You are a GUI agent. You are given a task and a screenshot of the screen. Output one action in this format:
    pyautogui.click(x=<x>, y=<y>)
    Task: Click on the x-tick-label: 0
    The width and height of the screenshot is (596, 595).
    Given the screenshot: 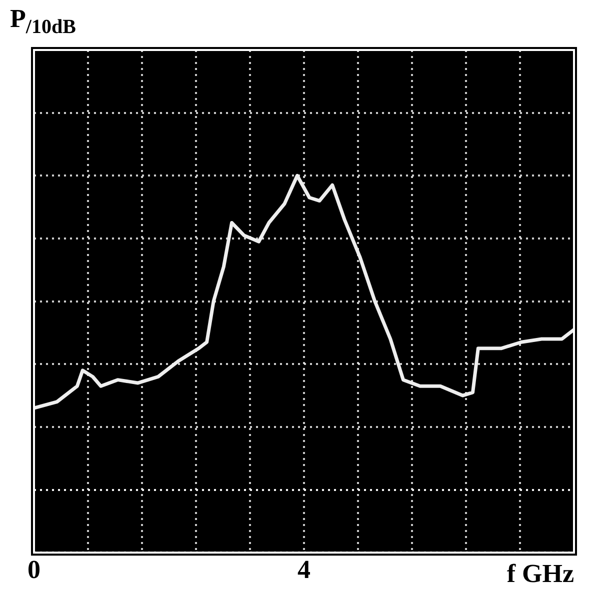 What is the action you would take?
    pyautogui.click(x=34, y=569)
    